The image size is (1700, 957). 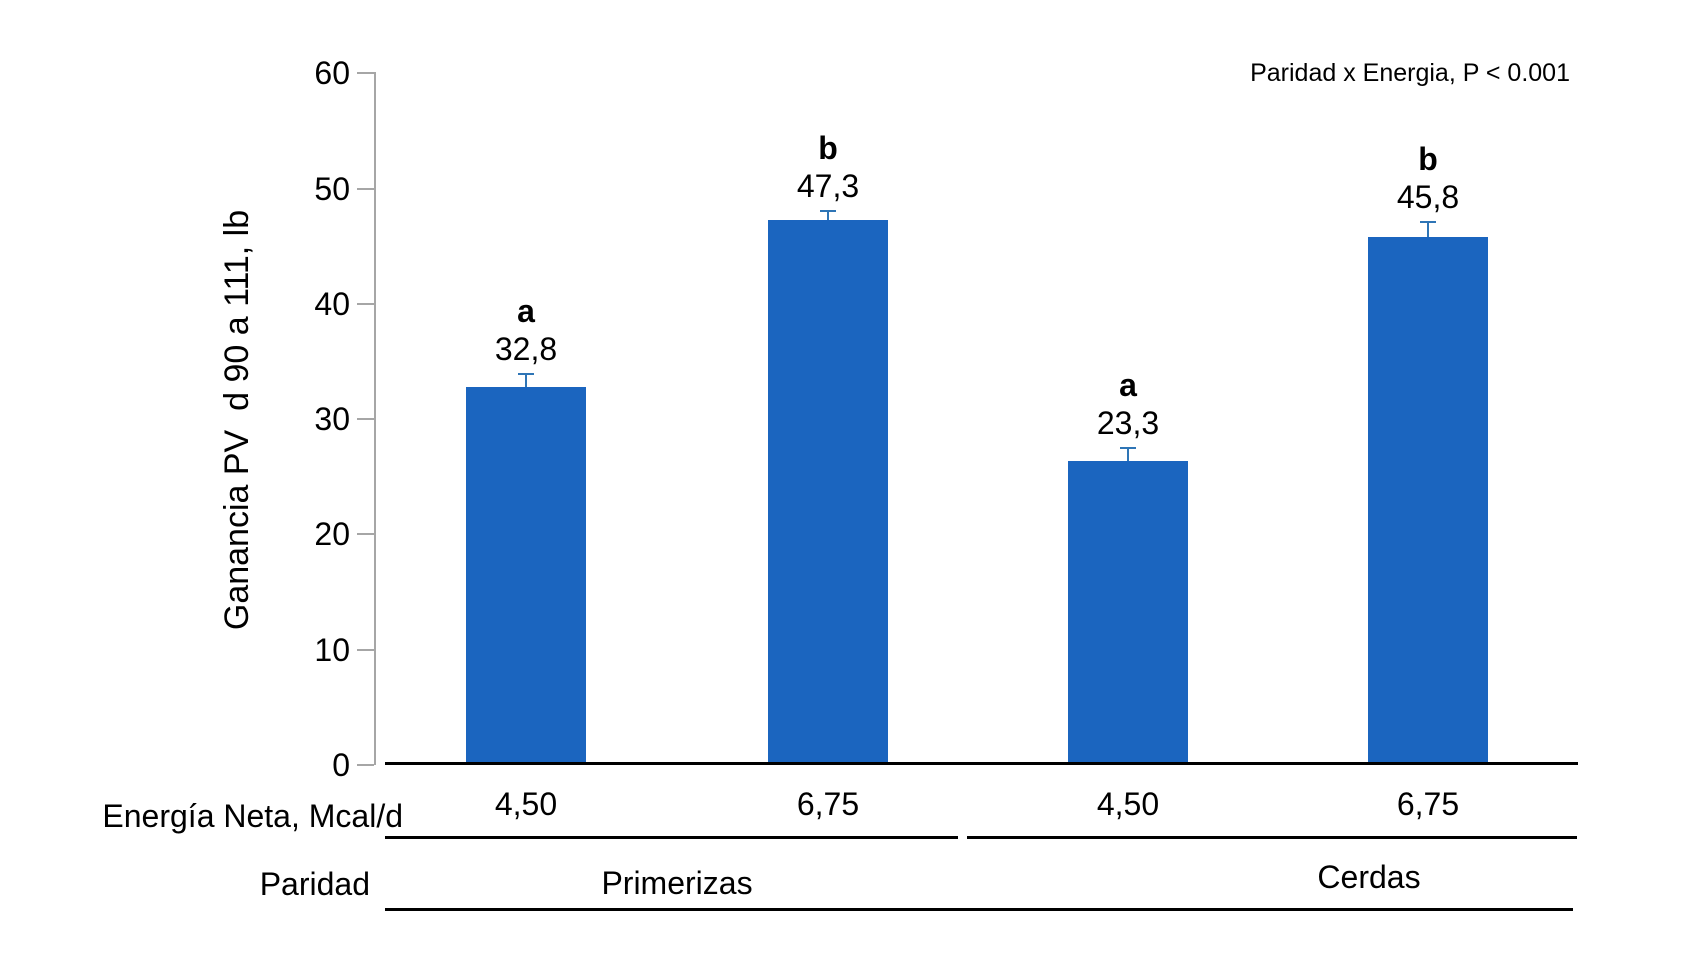 I want to click on group-label-cerdas: Cerdas, so click(x=1369, y=877).